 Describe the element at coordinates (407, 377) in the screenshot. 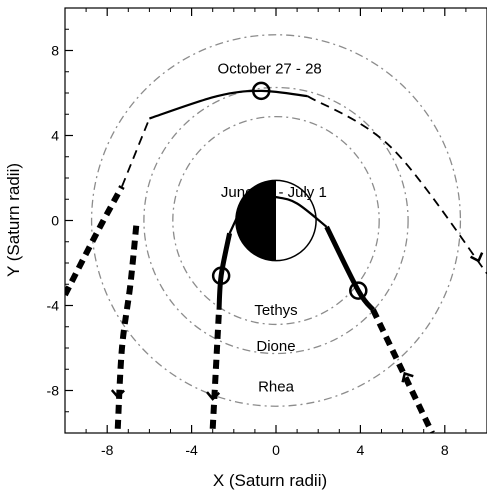

I see `arrow-june-outbound` at that location.